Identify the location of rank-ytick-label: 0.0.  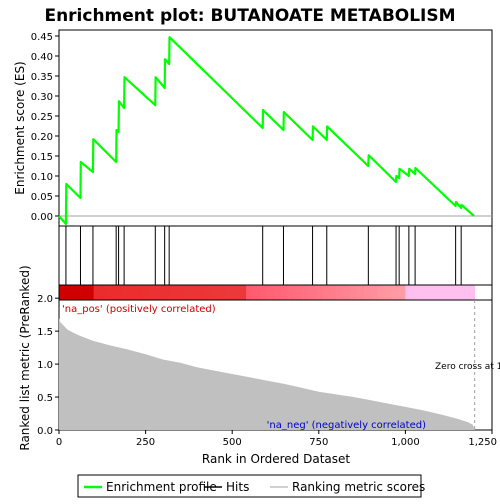
(45, 431).